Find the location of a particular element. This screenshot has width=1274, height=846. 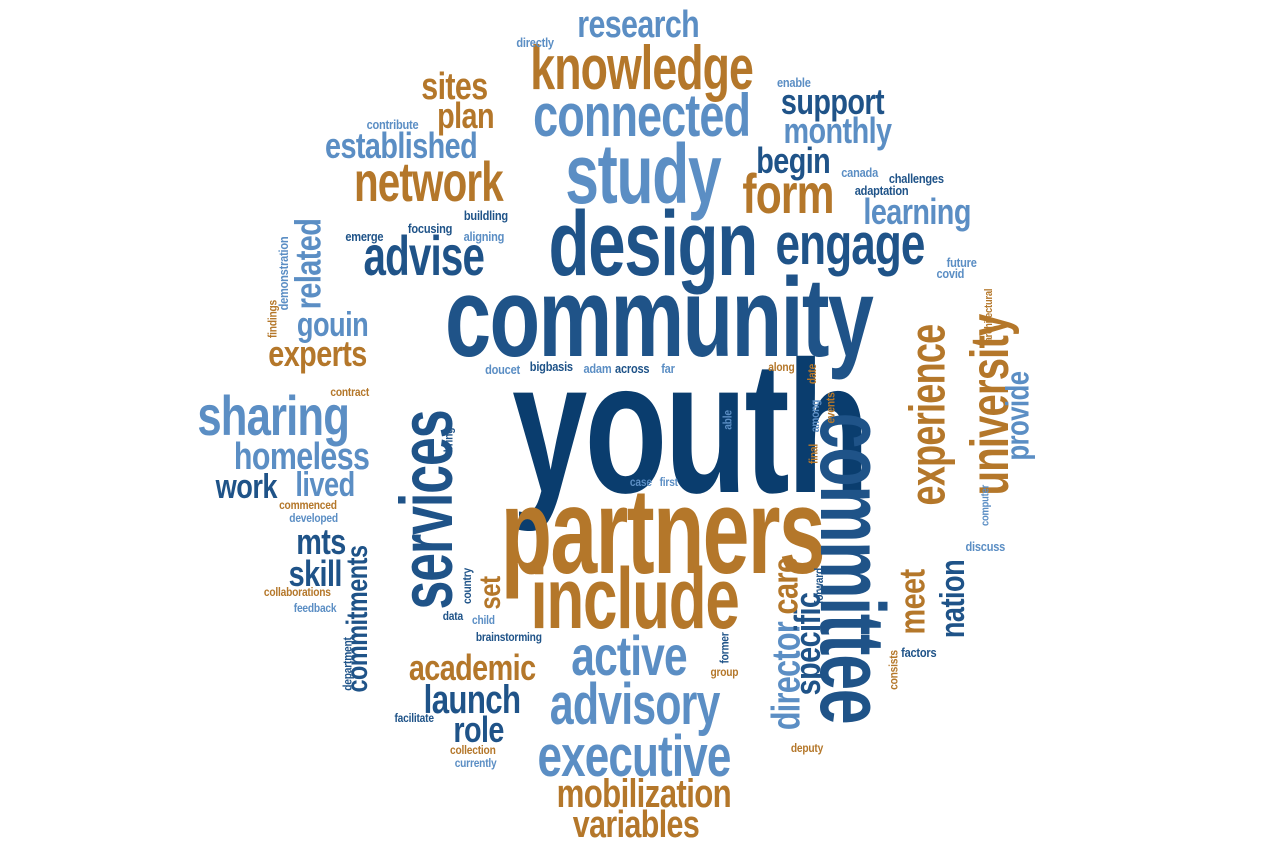

word-among: among is located at coordinates (815, 416).